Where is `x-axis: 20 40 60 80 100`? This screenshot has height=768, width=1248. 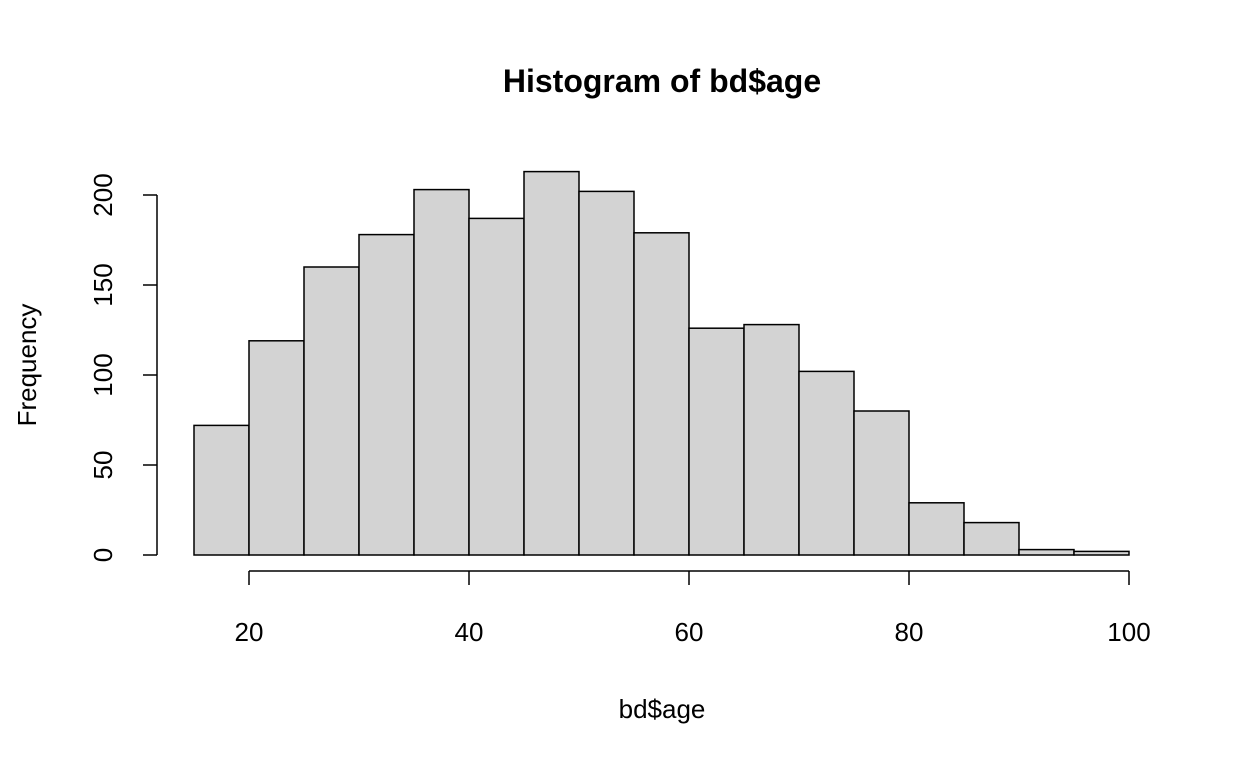 x-axis: 20 40 60 80 100 is located at coordinates (693, 608).